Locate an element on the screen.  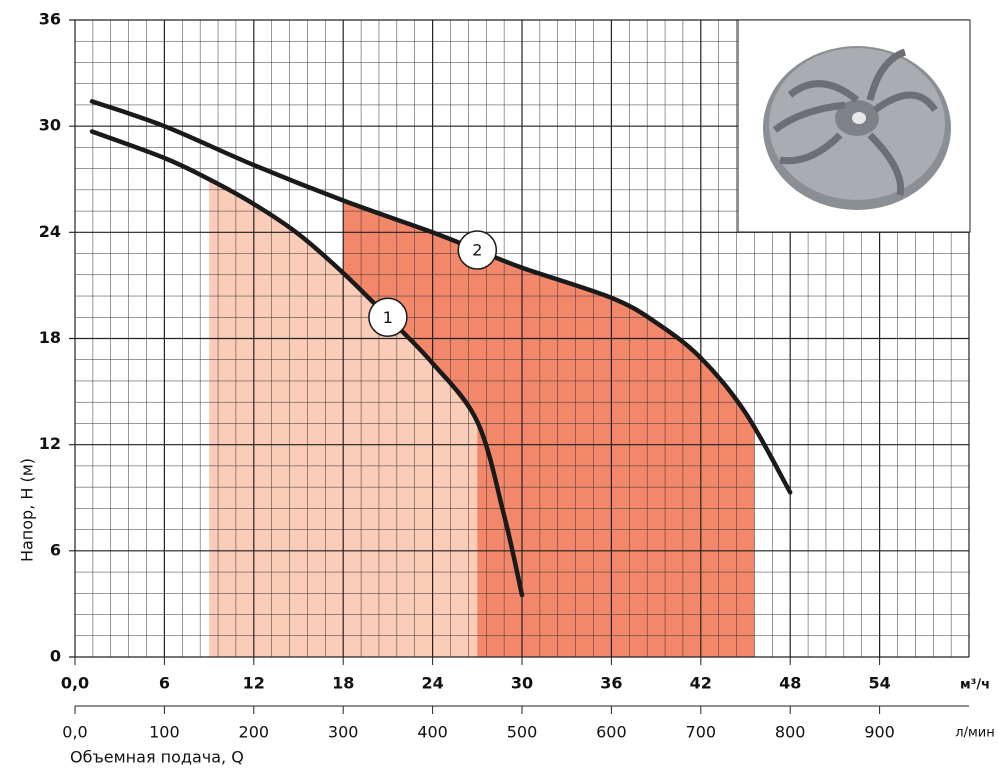
x-tick-label: 700 is located at coordinates (701, 732).